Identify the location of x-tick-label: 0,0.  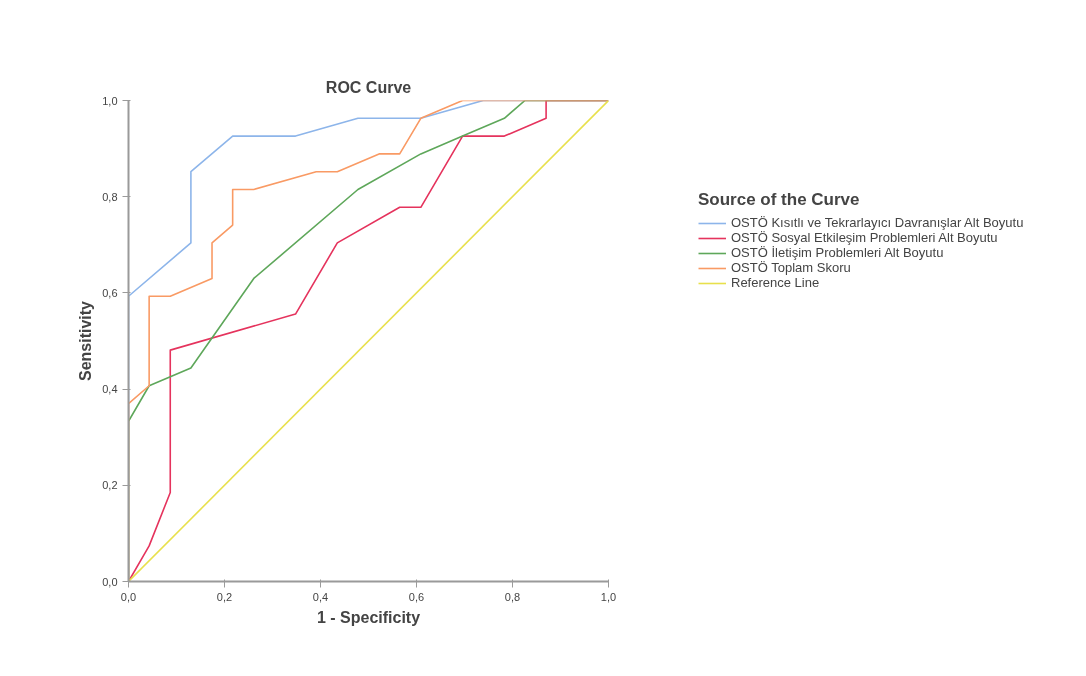
(128, 596).